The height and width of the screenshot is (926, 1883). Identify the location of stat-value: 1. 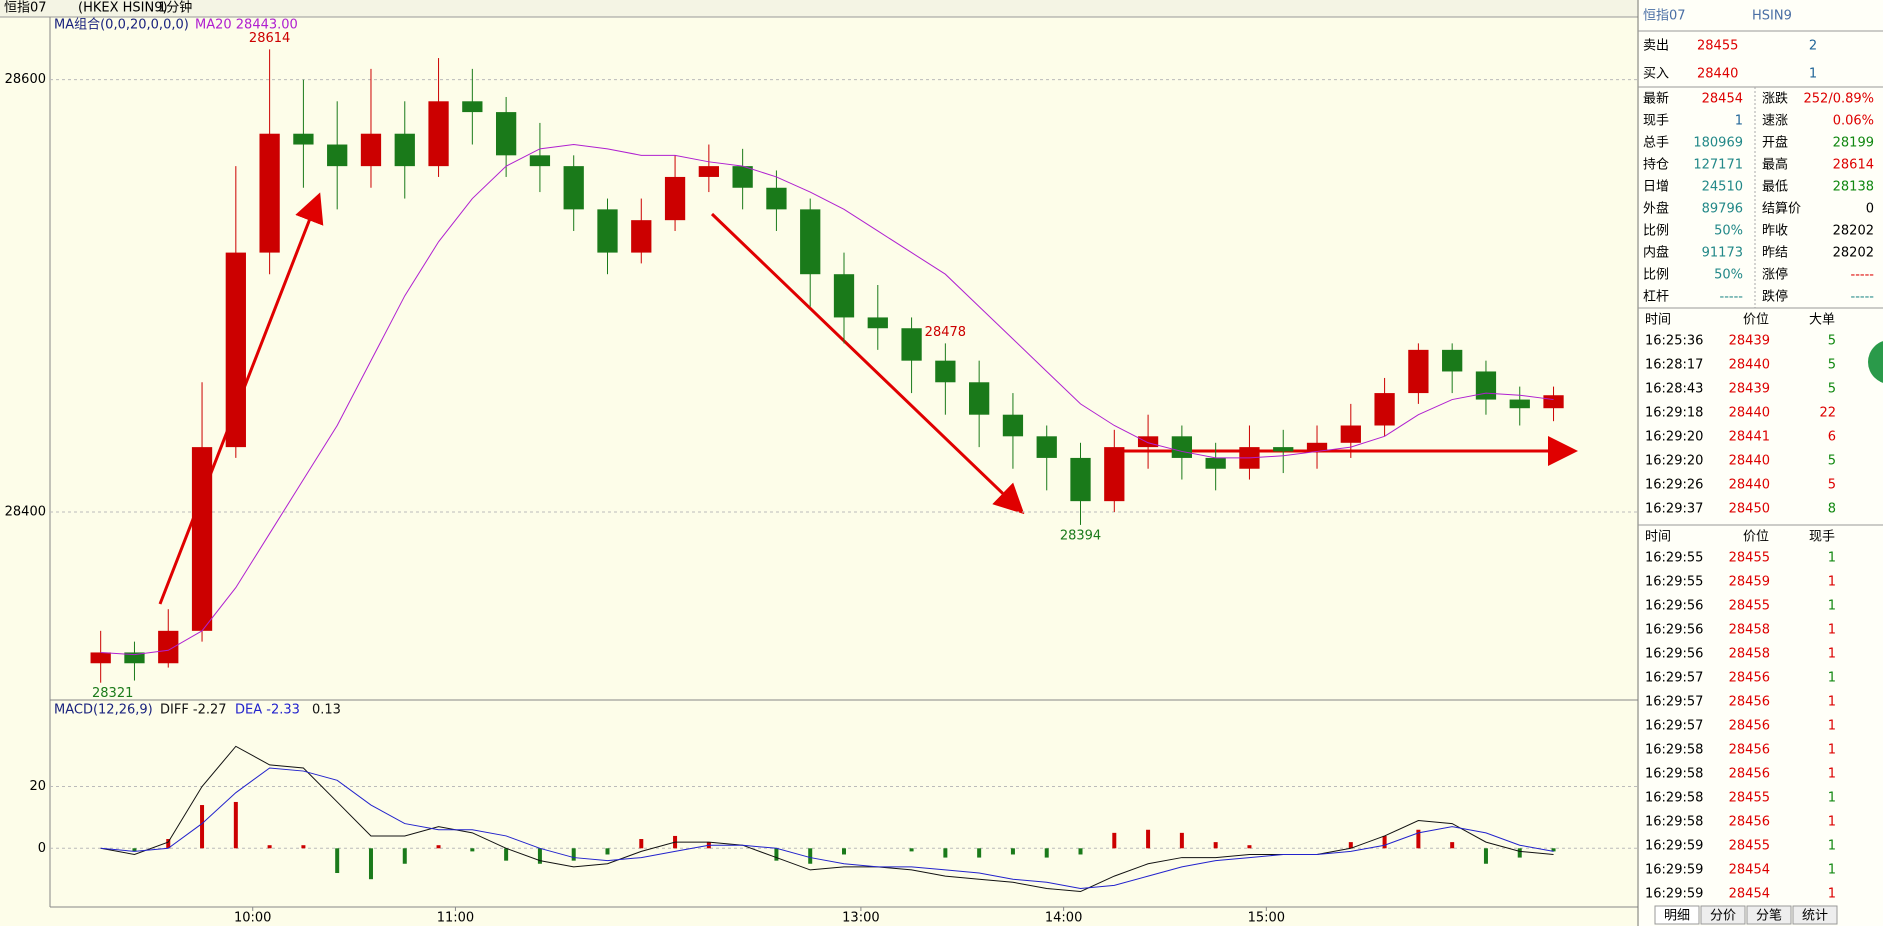
(1739, 121).